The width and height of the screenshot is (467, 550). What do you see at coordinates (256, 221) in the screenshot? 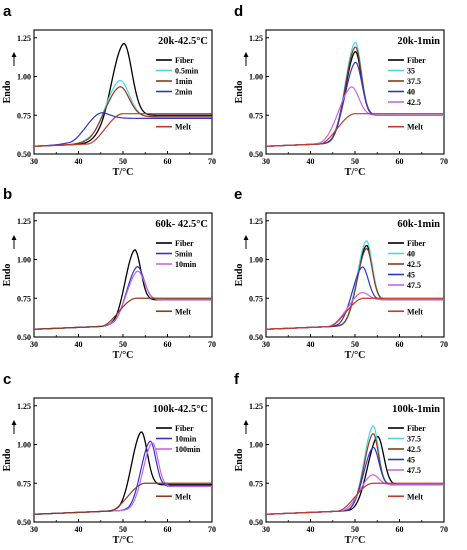
I see `panel-e-ytick-label: 1.25` at bounding box center [256, 221].